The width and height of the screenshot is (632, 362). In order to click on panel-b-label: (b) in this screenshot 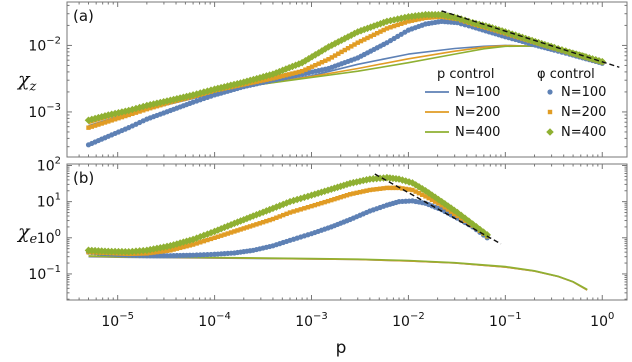, I will do `click(83, 178)`.